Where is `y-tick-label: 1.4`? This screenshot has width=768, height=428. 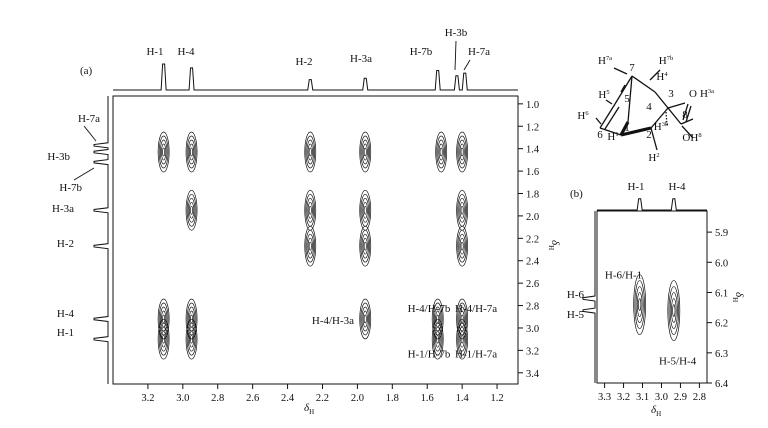 y-tick-label: 1.4 is located at coordinates (533, 150).